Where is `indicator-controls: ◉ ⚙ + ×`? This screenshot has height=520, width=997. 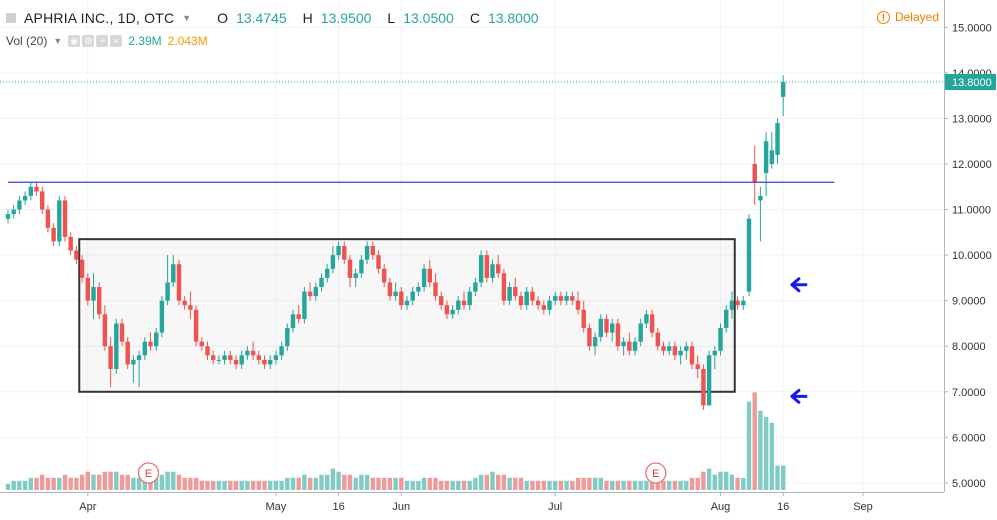 indicator-controls: ◉ ⚙ + × is located at coordinates (95, 41).